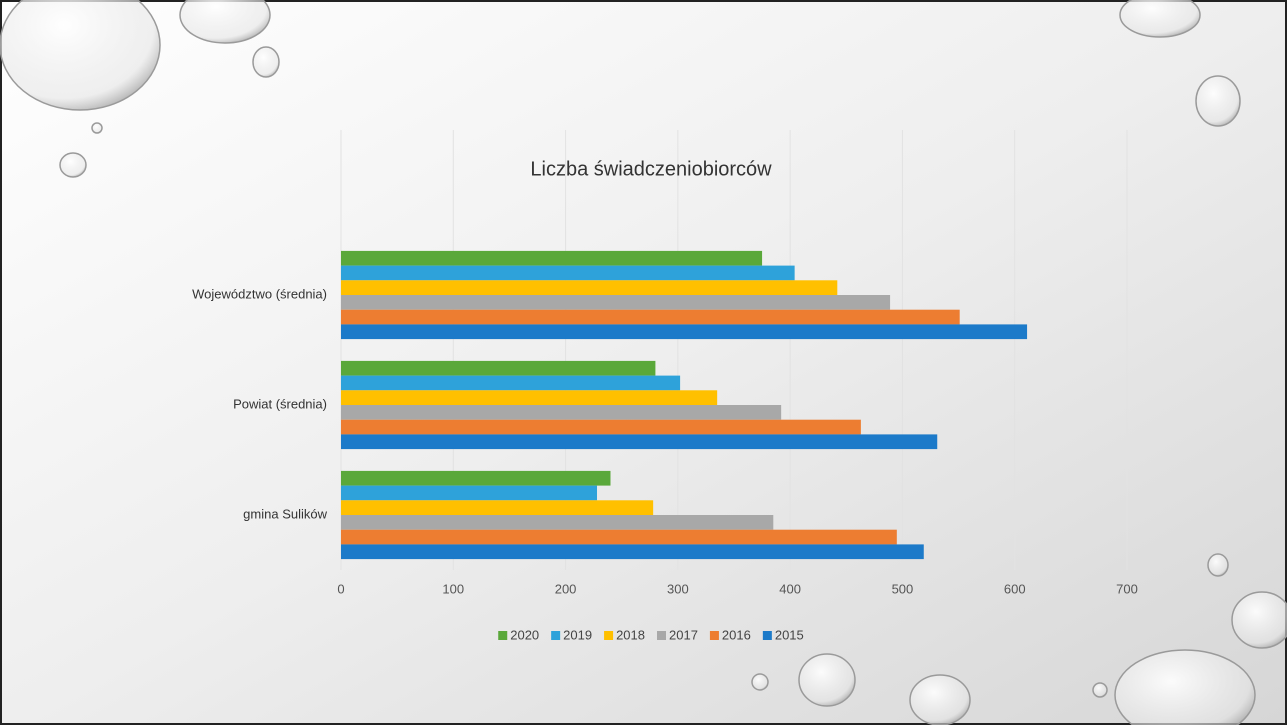 The height and width of the screenshot is (725, 1287). I want to click on y-tick-label: Powiat (średnia), so click(280, 403).